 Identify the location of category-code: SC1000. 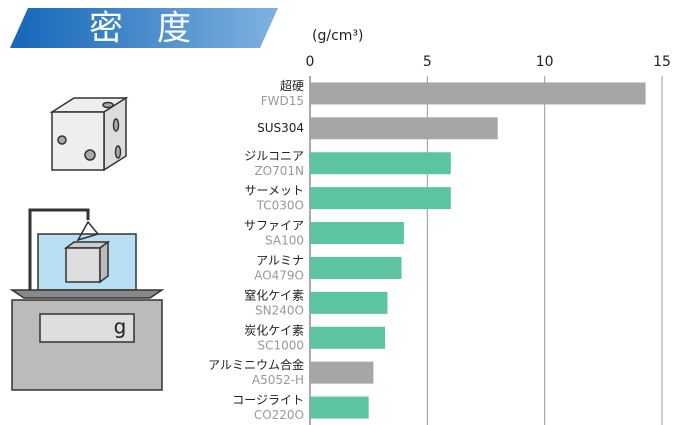
(280, 345).